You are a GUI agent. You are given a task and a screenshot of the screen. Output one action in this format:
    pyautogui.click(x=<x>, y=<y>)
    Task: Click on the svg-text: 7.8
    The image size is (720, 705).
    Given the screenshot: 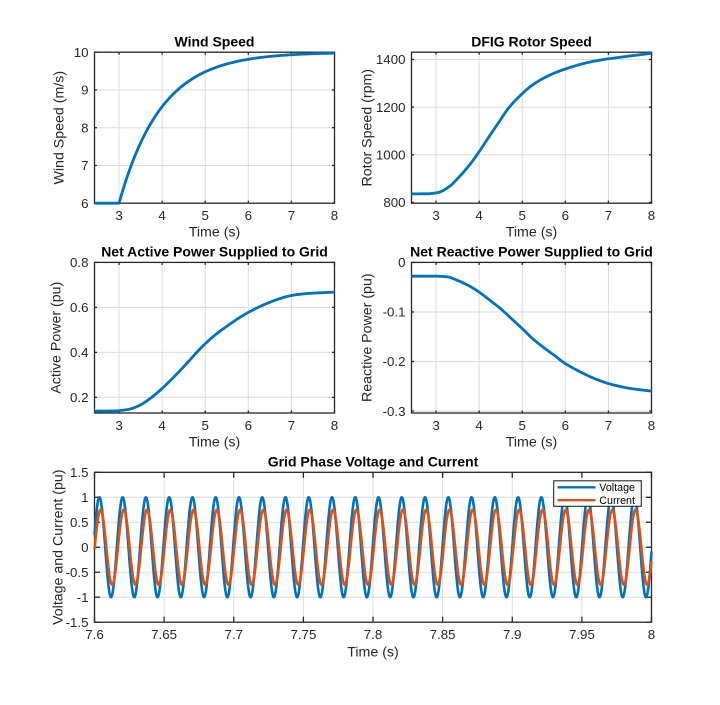 What is the action you would take?
    pyautogui.click(x=373, y=634)
    